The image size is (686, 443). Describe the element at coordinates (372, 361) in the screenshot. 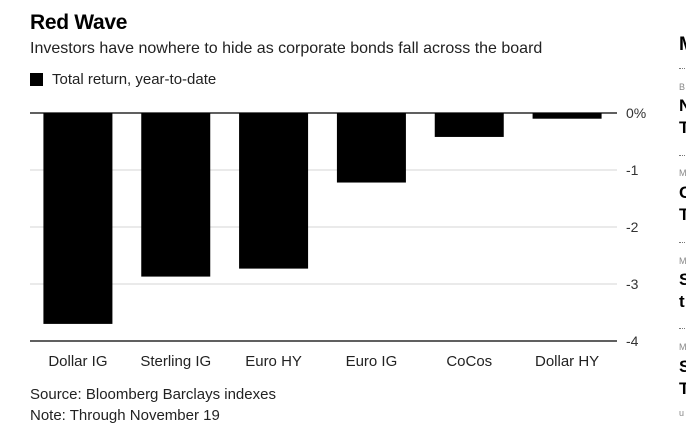

I see `x-tick-label: Euro IG` at that location.